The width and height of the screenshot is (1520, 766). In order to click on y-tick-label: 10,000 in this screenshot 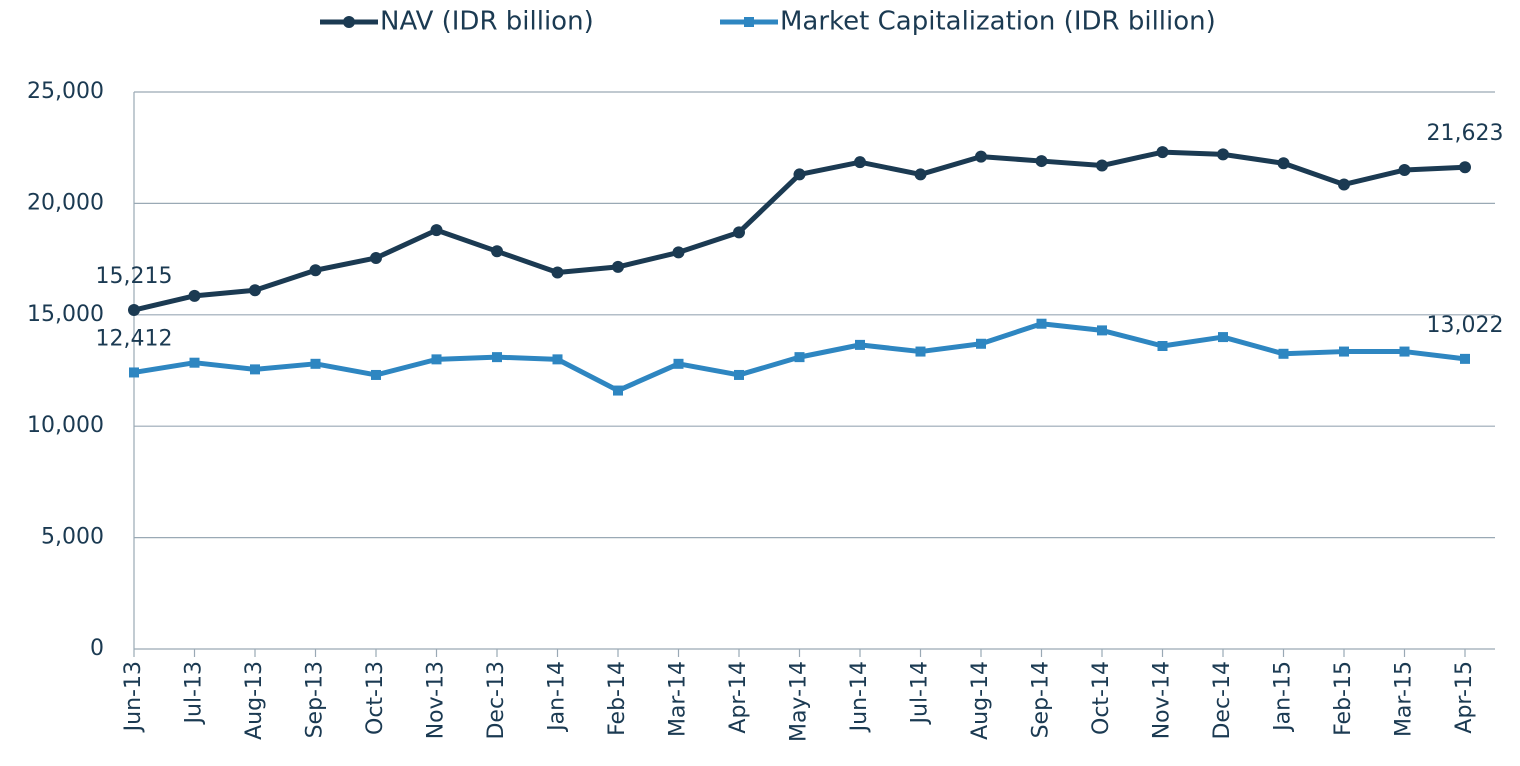, I will do `click(65, 425)`.